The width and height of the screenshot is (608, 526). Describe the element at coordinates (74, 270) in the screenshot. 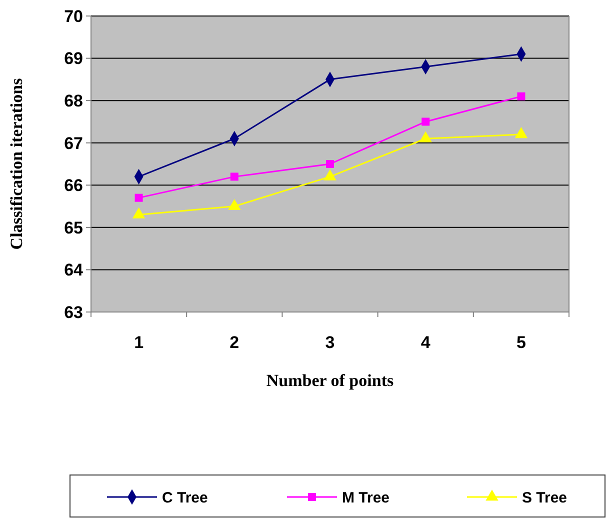

I see `y-tick-label: 64` at that location.